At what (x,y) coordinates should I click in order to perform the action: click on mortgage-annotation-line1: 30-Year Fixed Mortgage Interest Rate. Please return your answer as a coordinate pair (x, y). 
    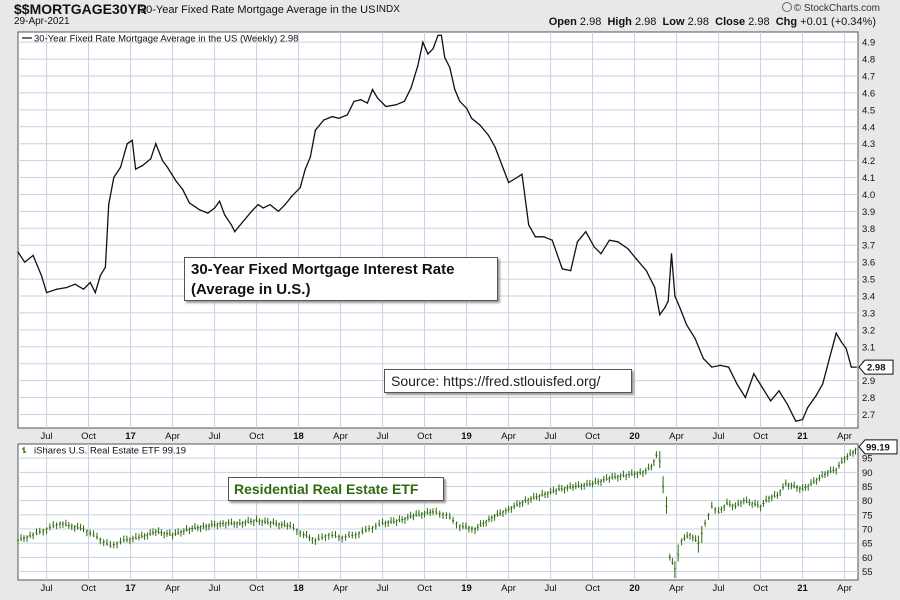
    Looking at the image, I should click on (323, 269).